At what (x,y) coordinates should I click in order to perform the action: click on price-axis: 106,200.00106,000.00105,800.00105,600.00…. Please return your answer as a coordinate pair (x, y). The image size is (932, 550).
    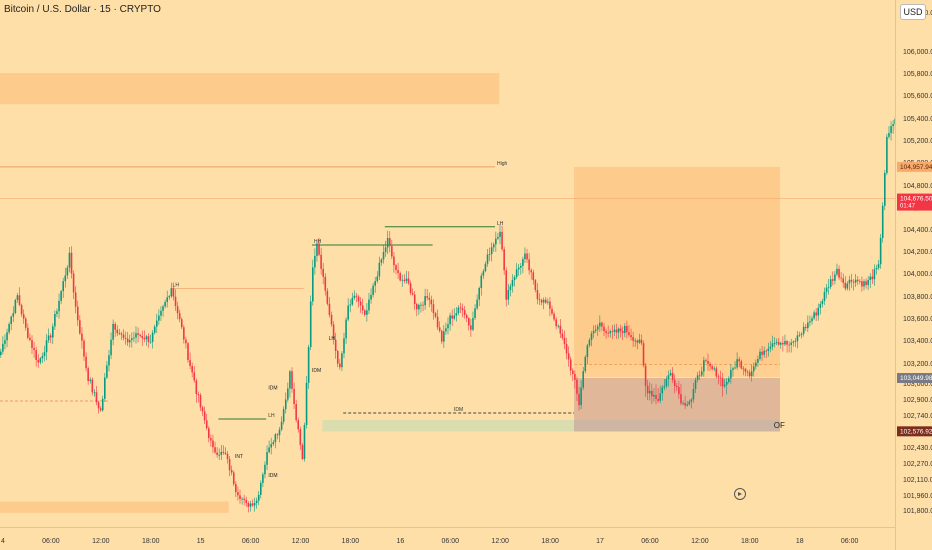
    Looking at the image, I should click on (917, 262).